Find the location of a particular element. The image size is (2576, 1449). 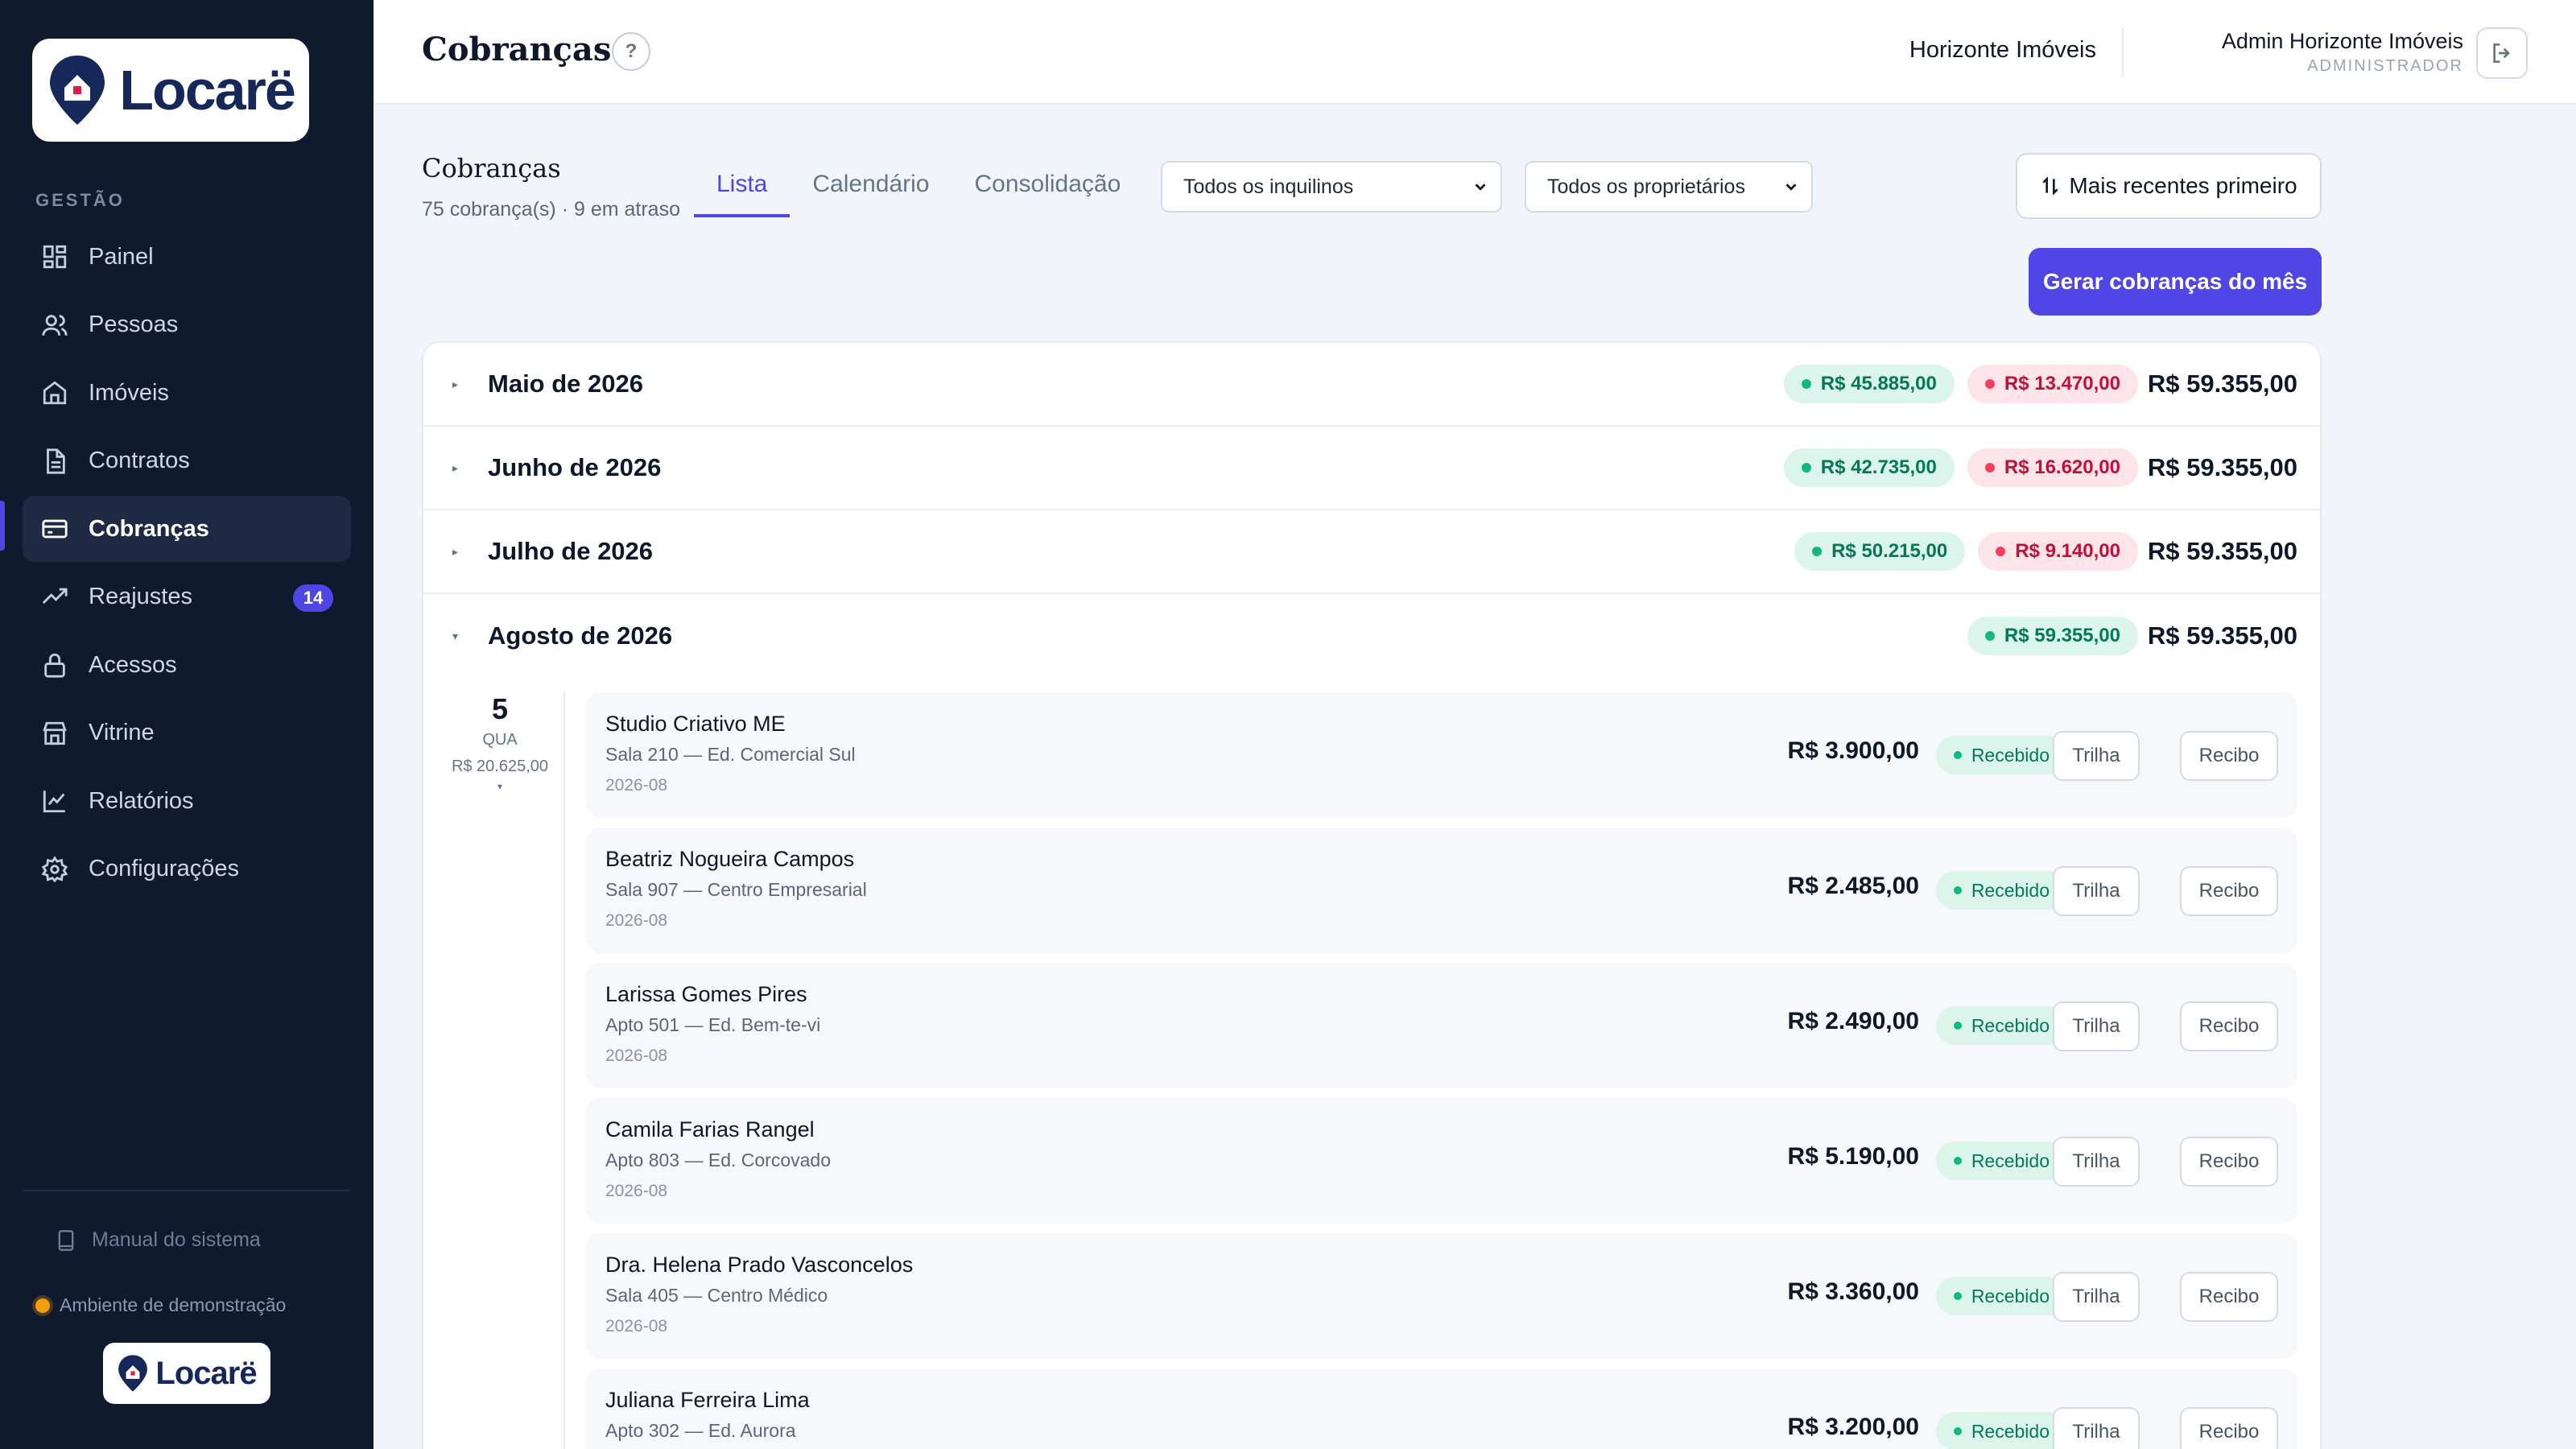

sidebar-item-imoveis: Imóveis is located at coordinates (187, 393).